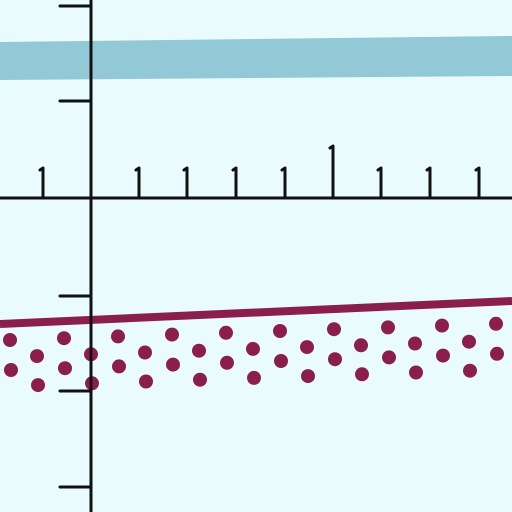 The height and width of the screenshot is (512, 512). What do you see at coordinates (75, 246) in the screenshot?
I see `vertical-axis-ticks` at bounding box center [75, 246].